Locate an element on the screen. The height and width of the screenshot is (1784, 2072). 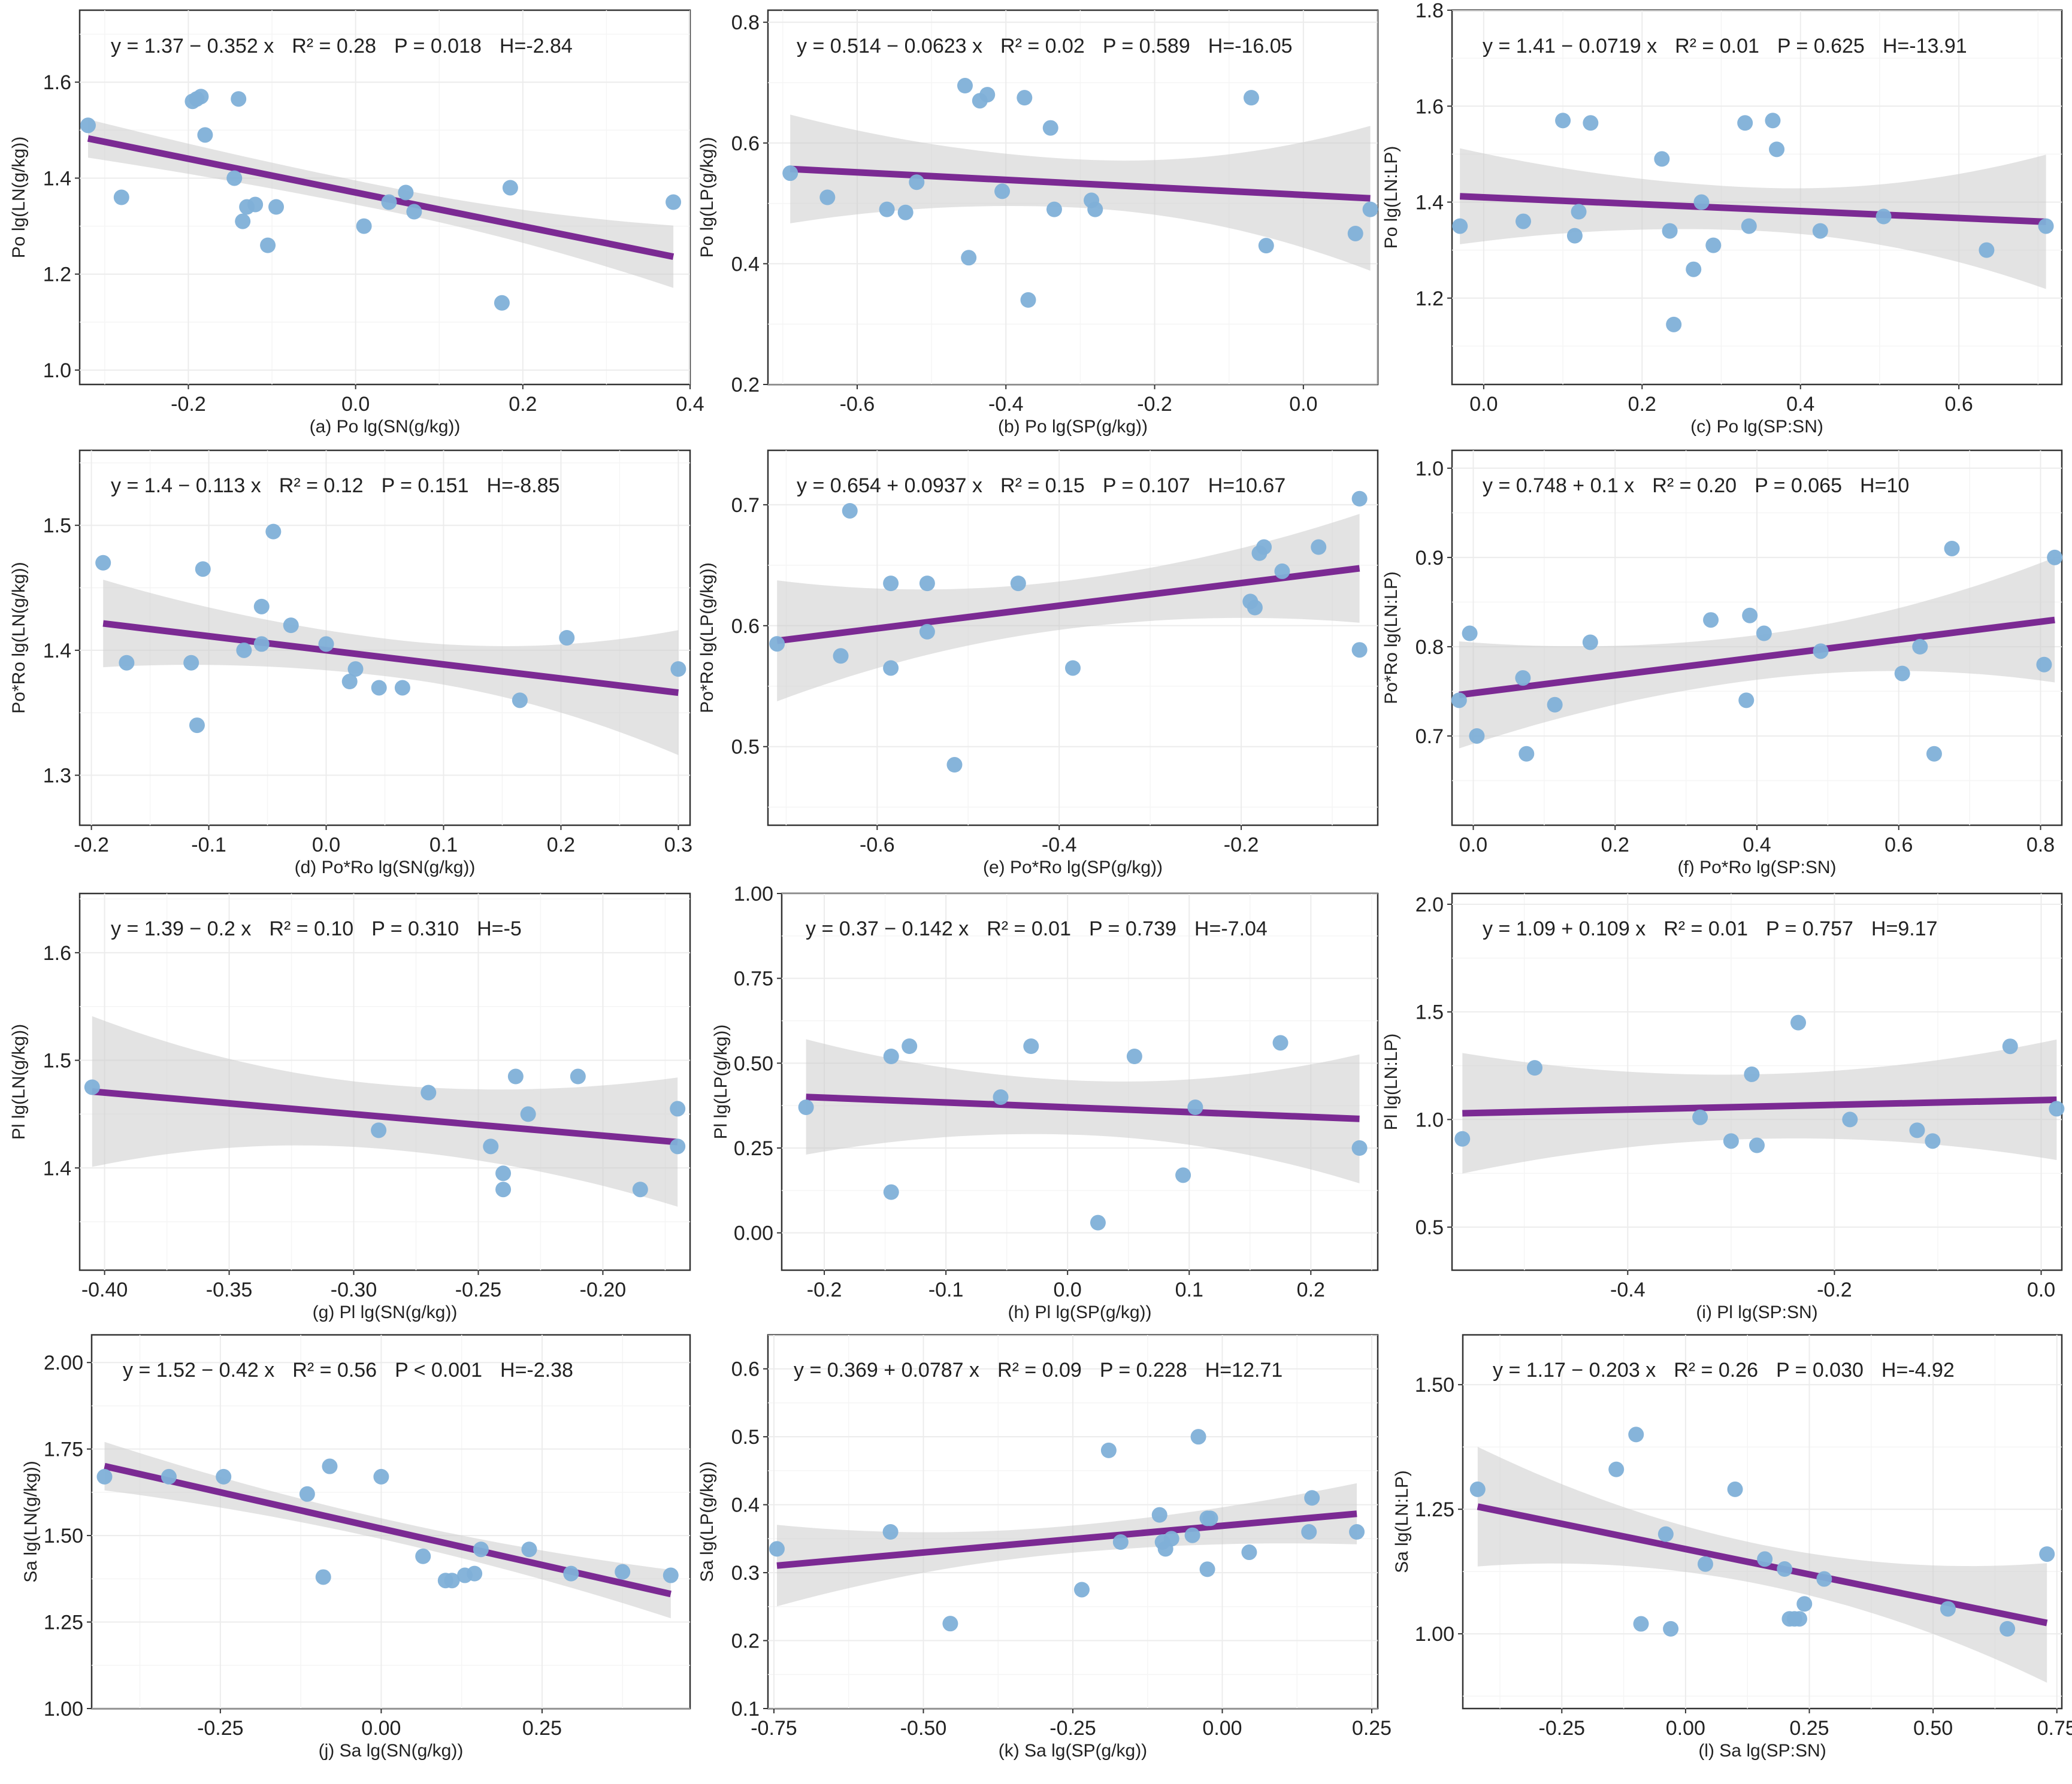
x-tick-label: 0.8 is located at coordinates (2040, 845).